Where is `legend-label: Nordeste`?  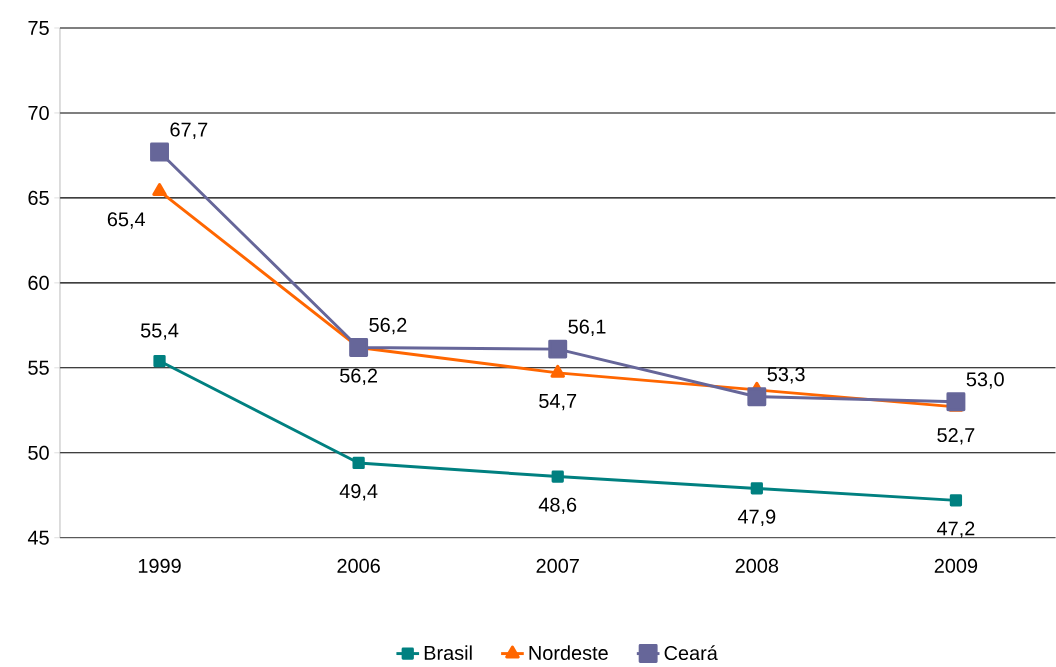
legend-label: Nordeste is located at coordinates (568, 652).